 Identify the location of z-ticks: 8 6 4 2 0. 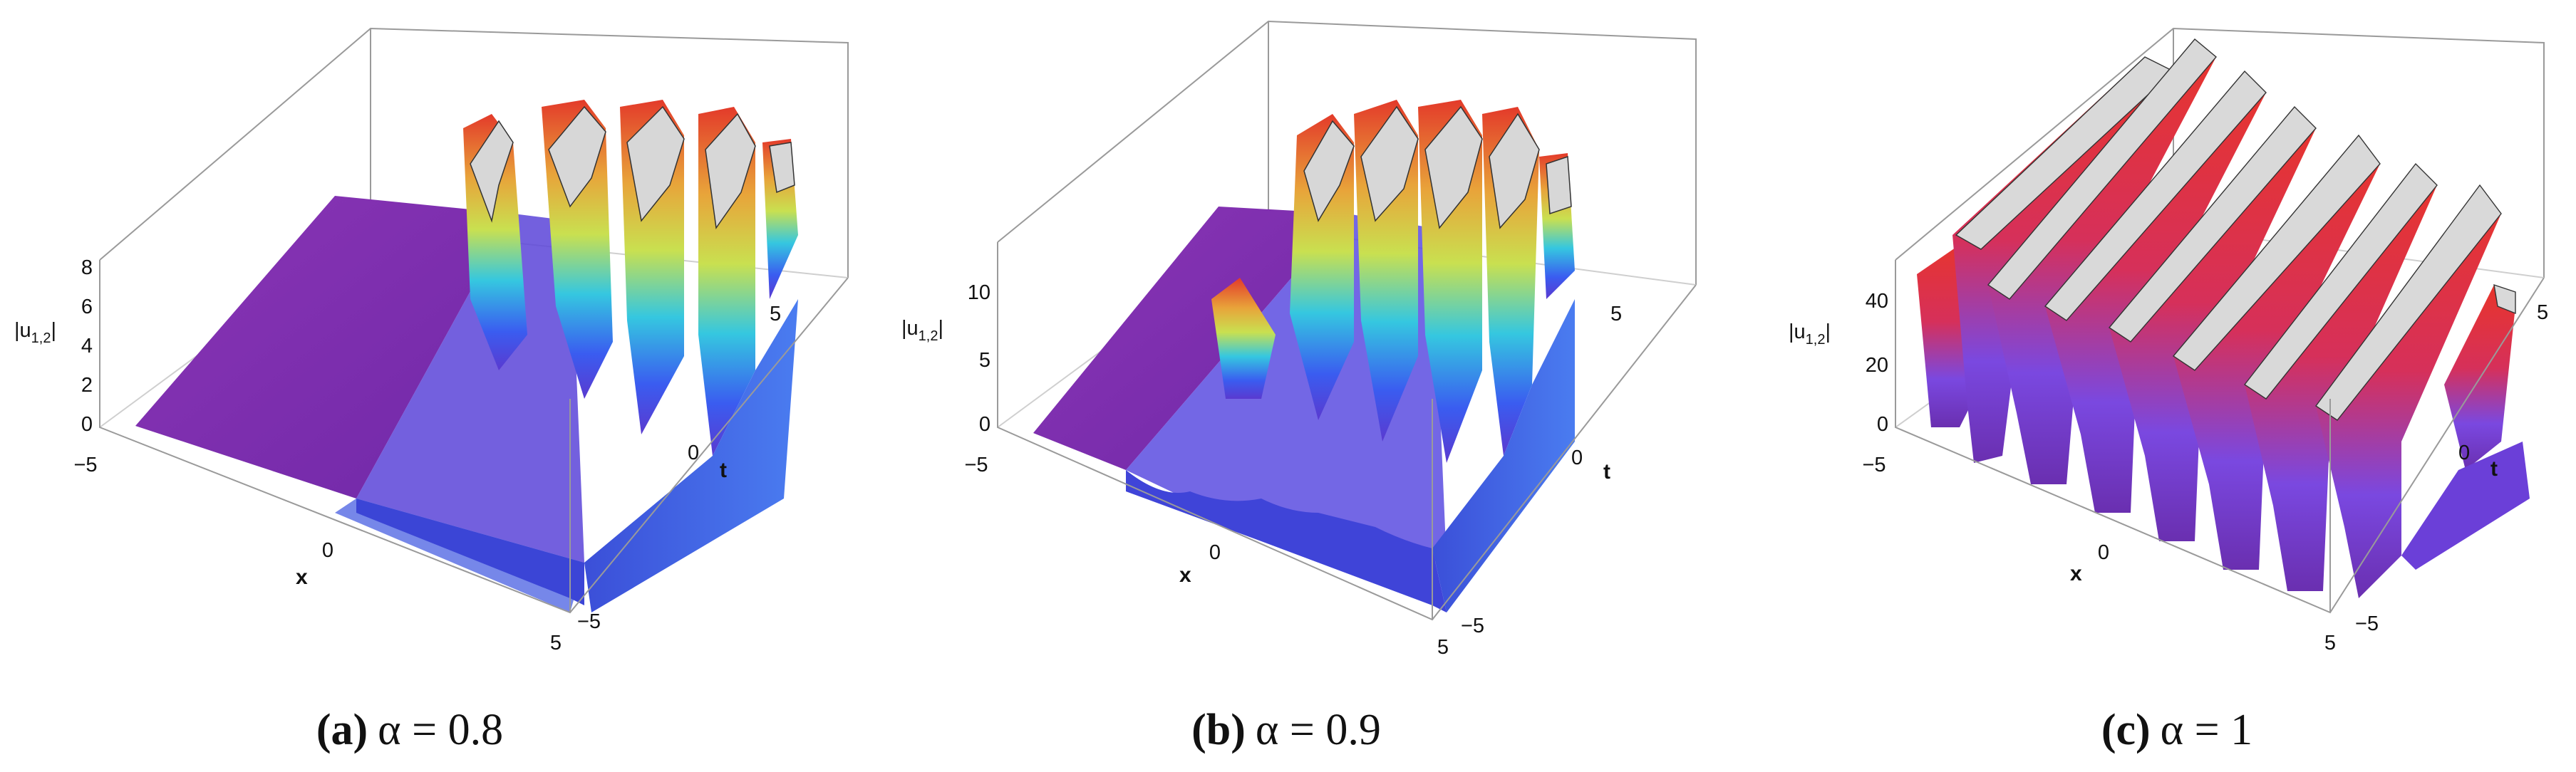
(87, 346).